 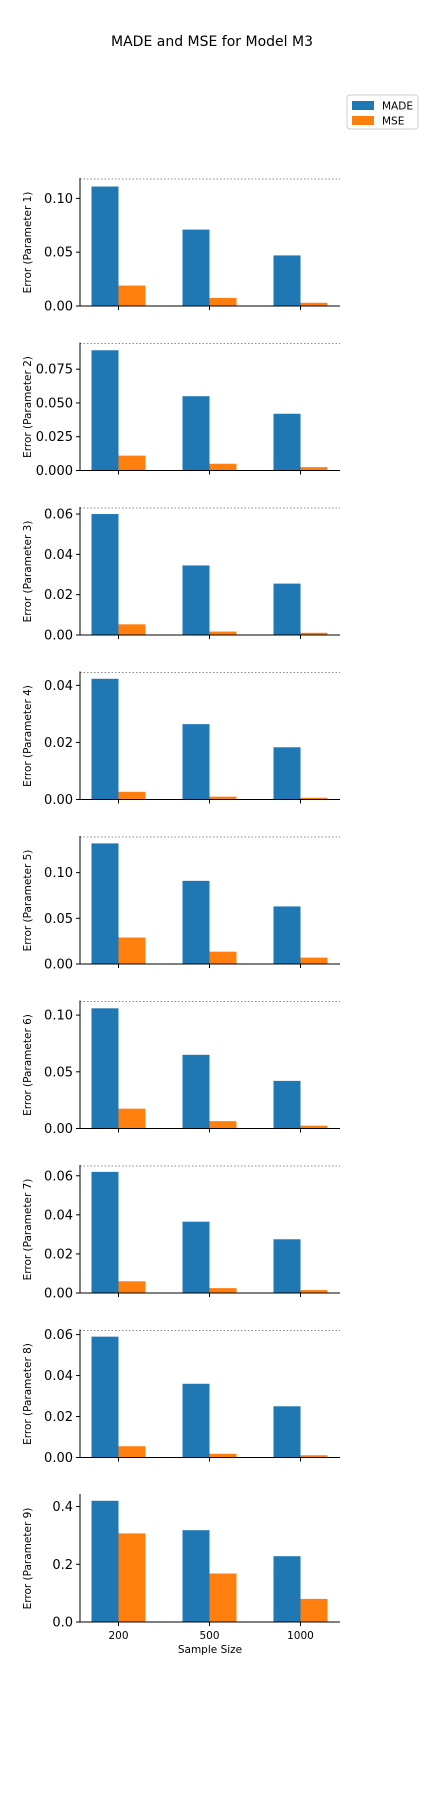 What do you see at coordinates (181, 904) in the screenshot?
I see `panel-5: 0.00 0.05 0.10 Error (Parameter 5)` at bounding box center [181, 904].